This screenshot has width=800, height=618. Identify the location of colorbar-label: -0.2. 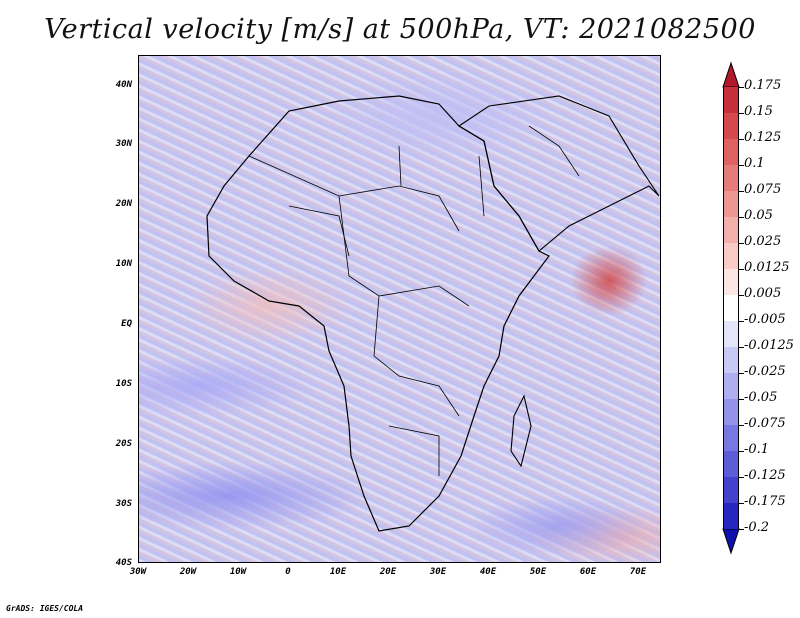
(757, 527).